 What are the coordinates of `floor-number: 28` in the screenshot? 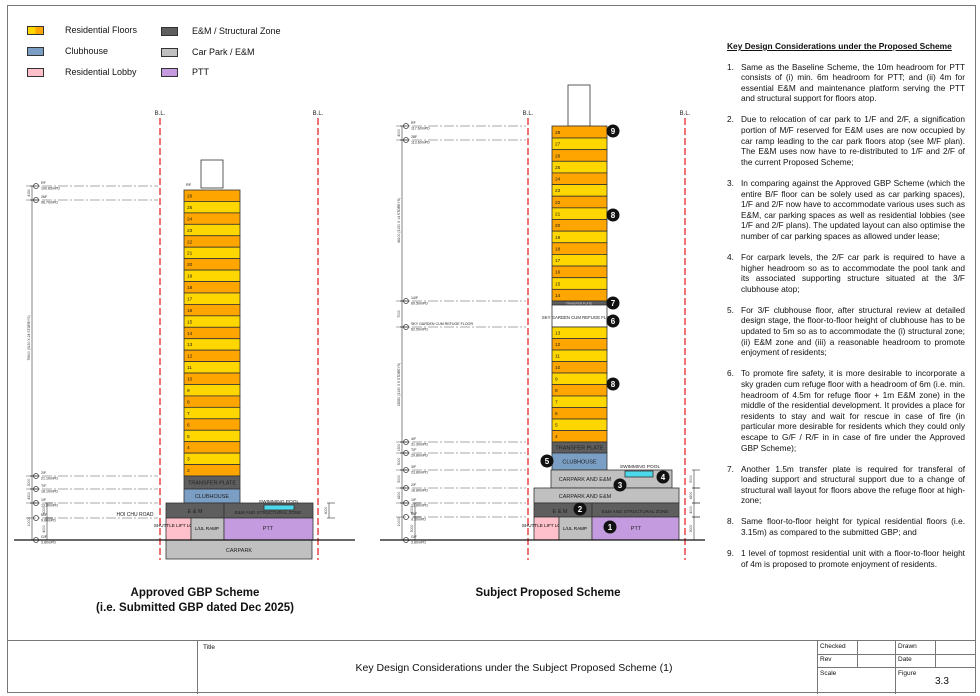 It's located at (558, 133).